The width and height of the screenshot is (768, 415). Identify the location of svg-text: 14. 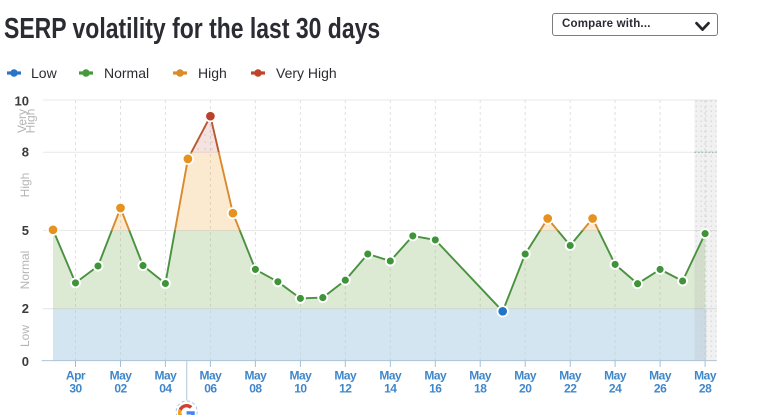
(390, 389).